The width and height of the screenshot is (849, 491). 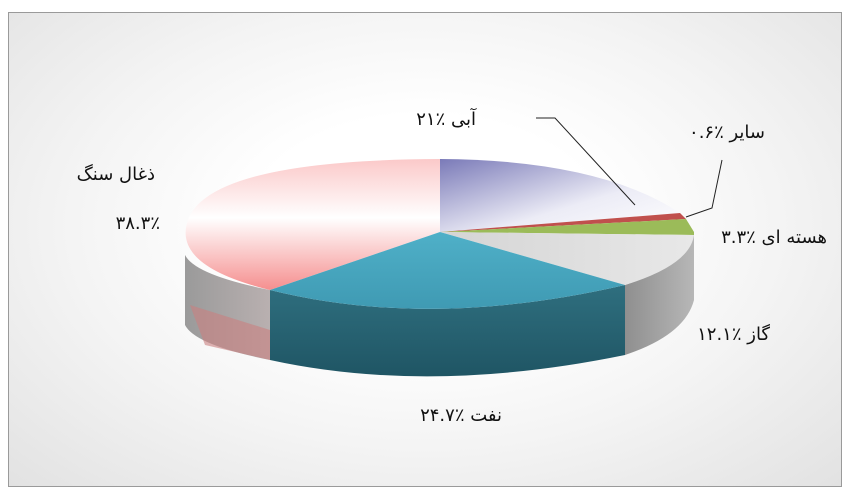 I want to click on label-nuclear: هسته ای ٪٣.٣, so click(x=774, y=237).